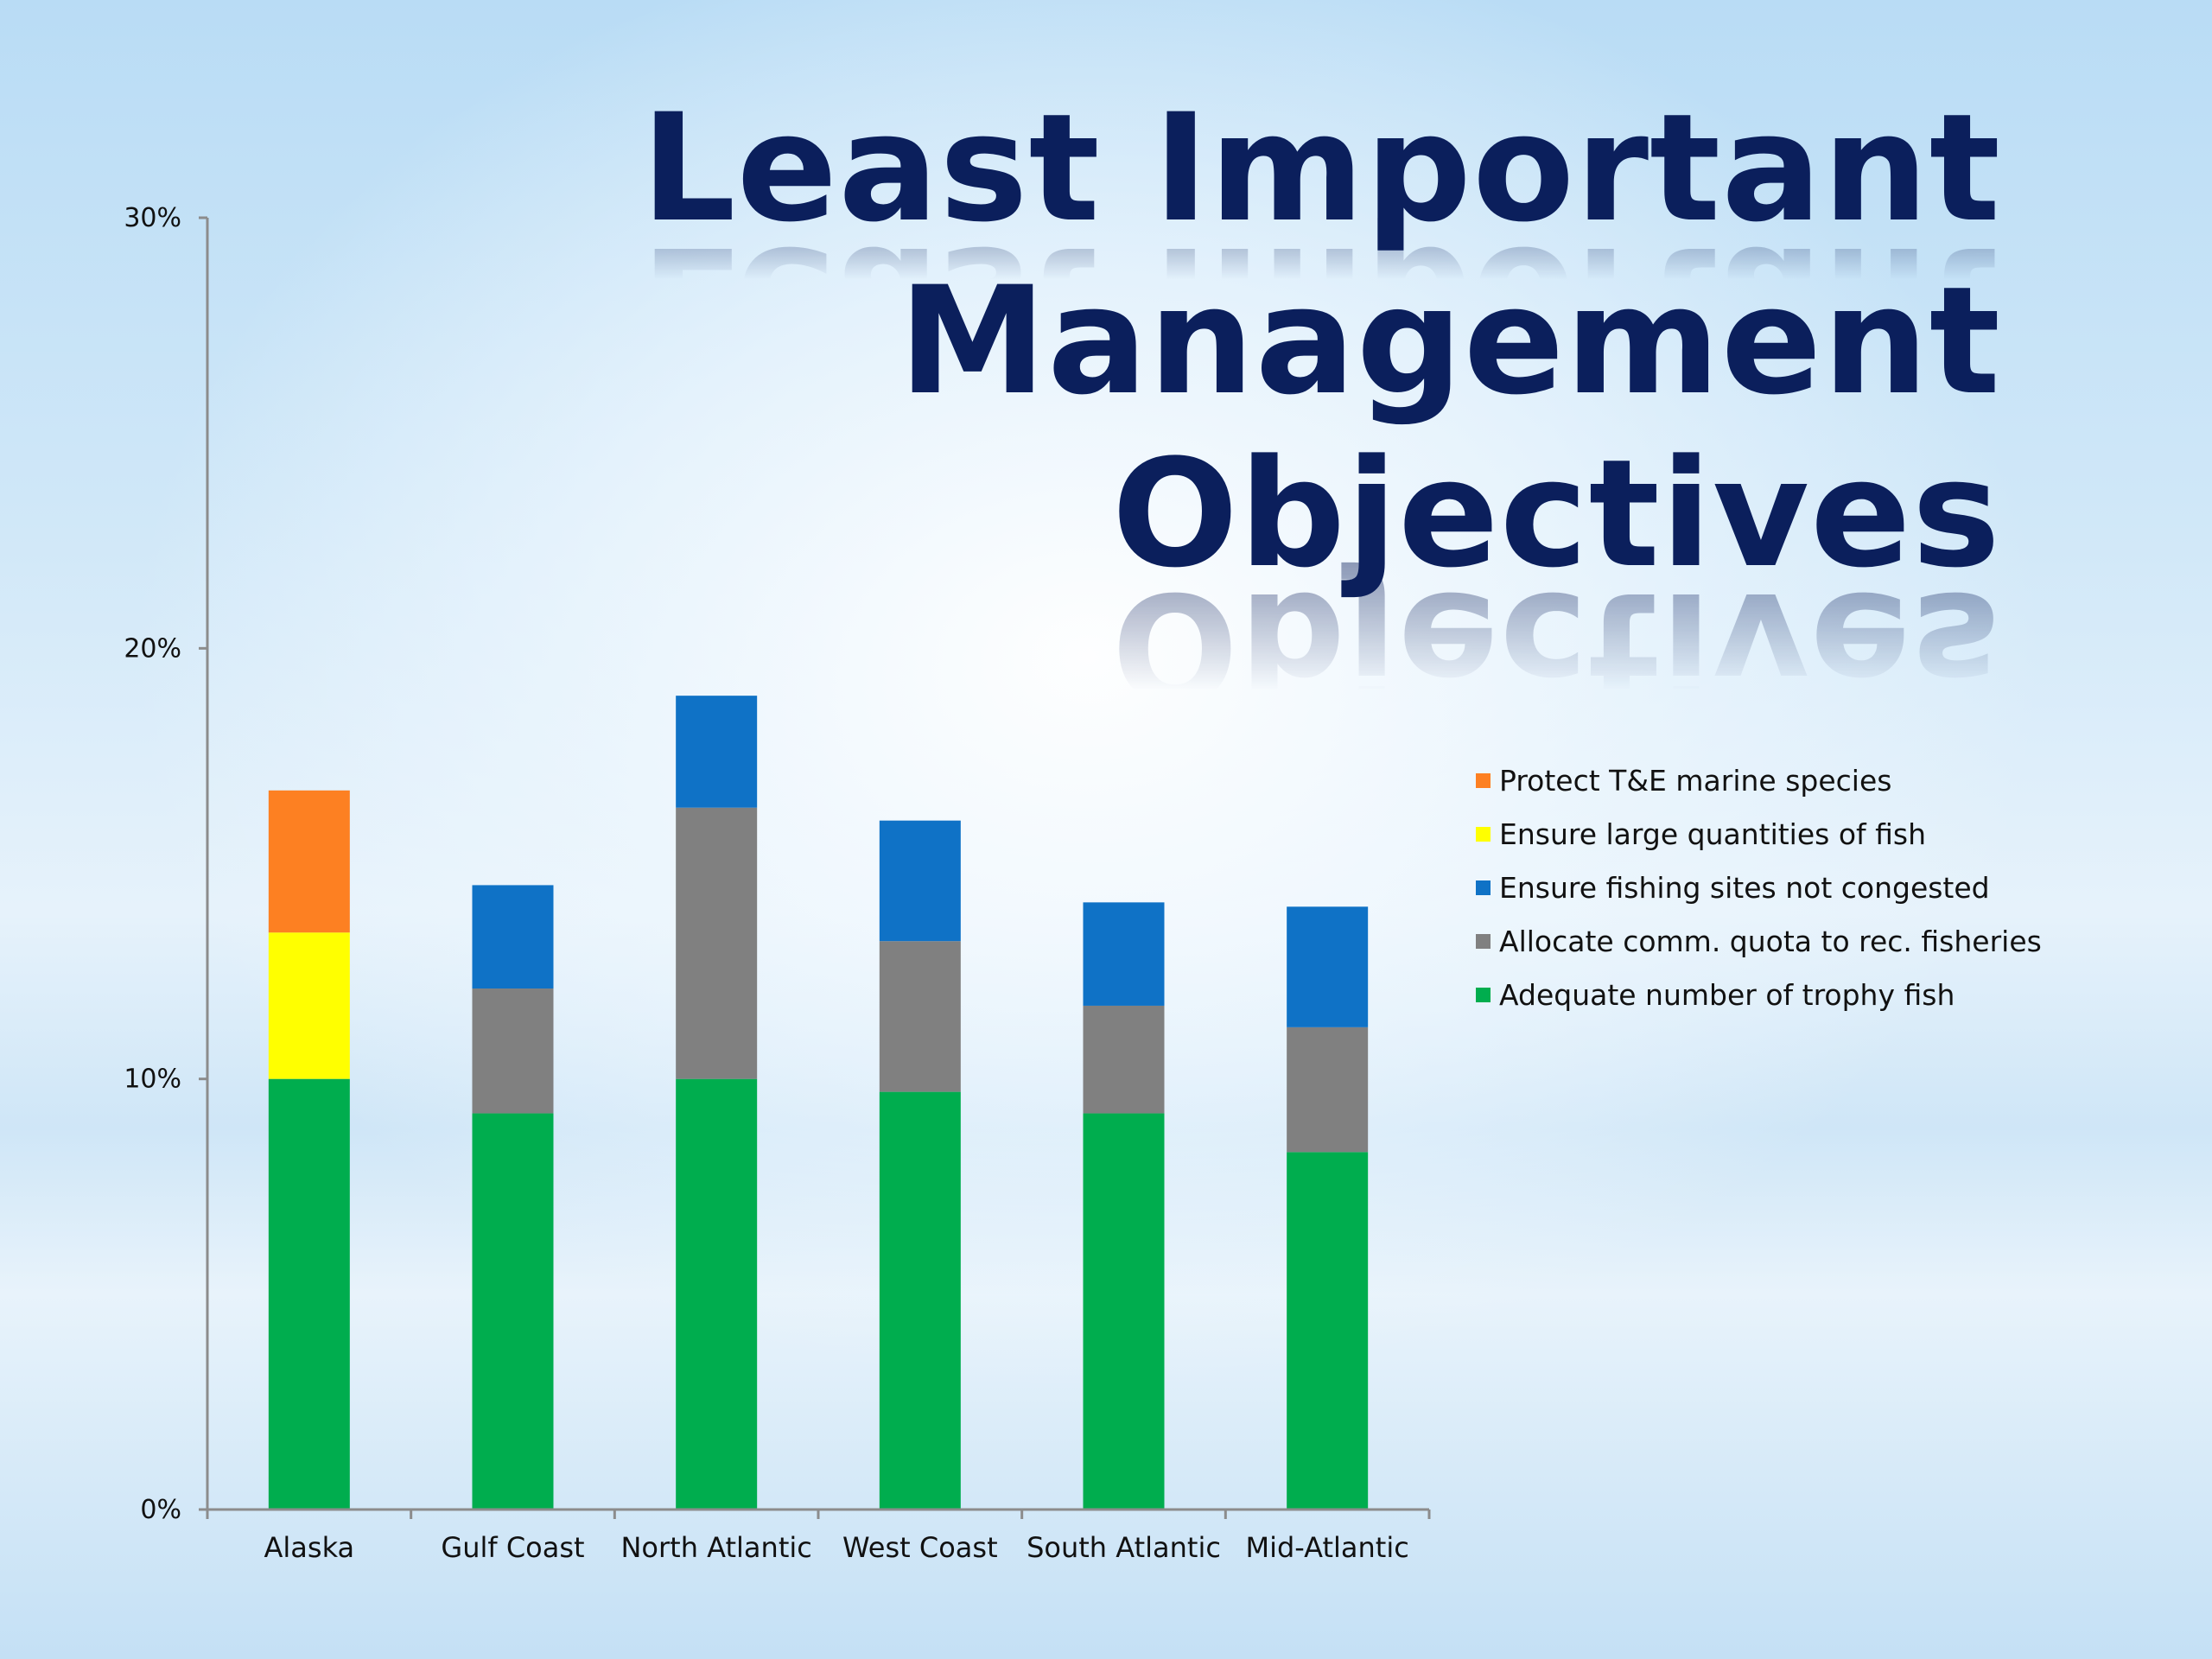  What do you see at coordinates (309, 1547) in the screenshot?
I see `x-tick-label: Alaska` at bounding box center [309, 1547].